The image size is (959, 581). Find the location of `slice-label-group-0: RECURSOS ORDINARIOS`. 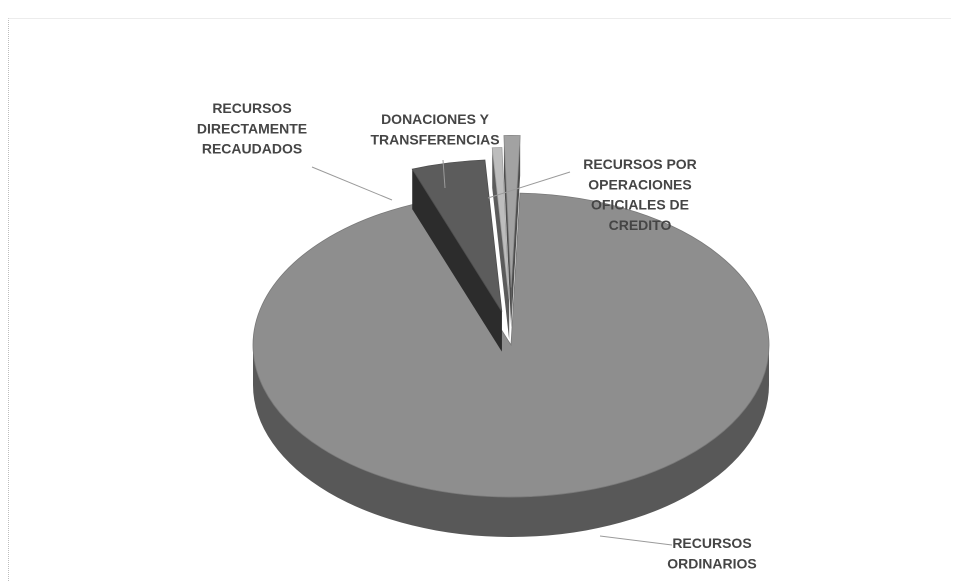

slice-label-group-0: RECURSOS ORDINARIOS is located at coordinates (678, 553).